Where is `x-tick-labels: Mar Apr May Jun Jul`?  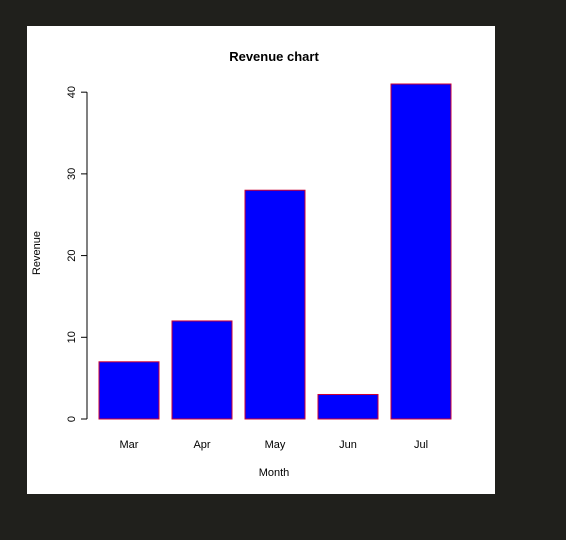 x-tick-labels: Mar Apr May Jun Jul is located at coordinates (274, 445).